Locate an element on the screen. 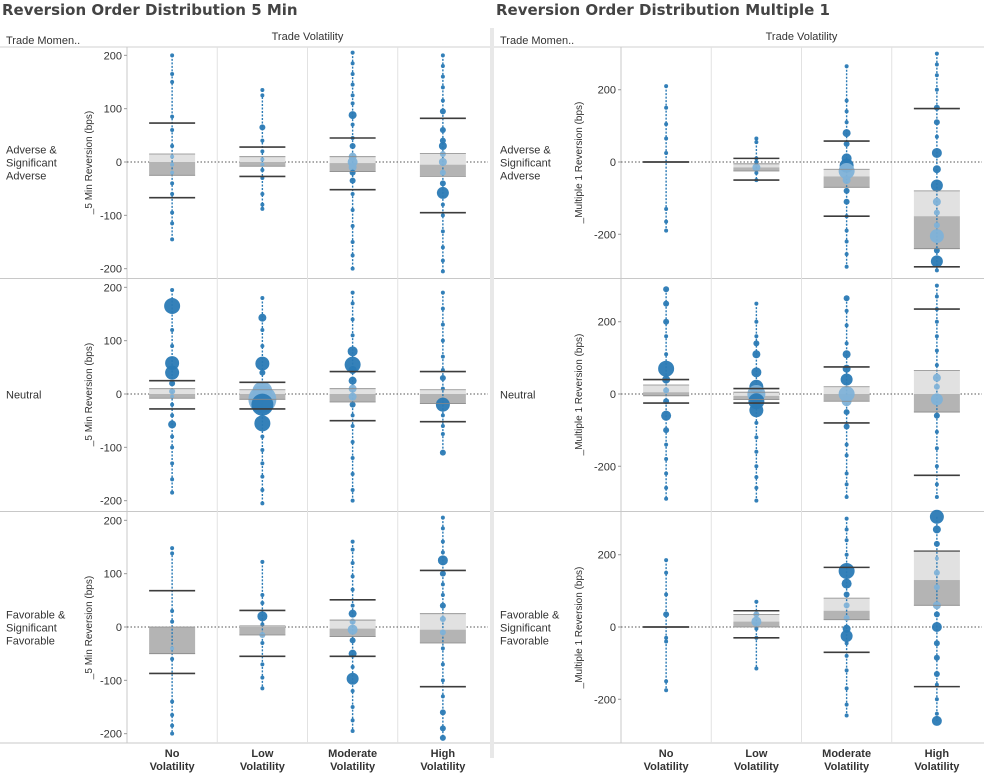 The width and height of the screenshot is (984, 784). column-label: No is located at coordinates (172, 754).